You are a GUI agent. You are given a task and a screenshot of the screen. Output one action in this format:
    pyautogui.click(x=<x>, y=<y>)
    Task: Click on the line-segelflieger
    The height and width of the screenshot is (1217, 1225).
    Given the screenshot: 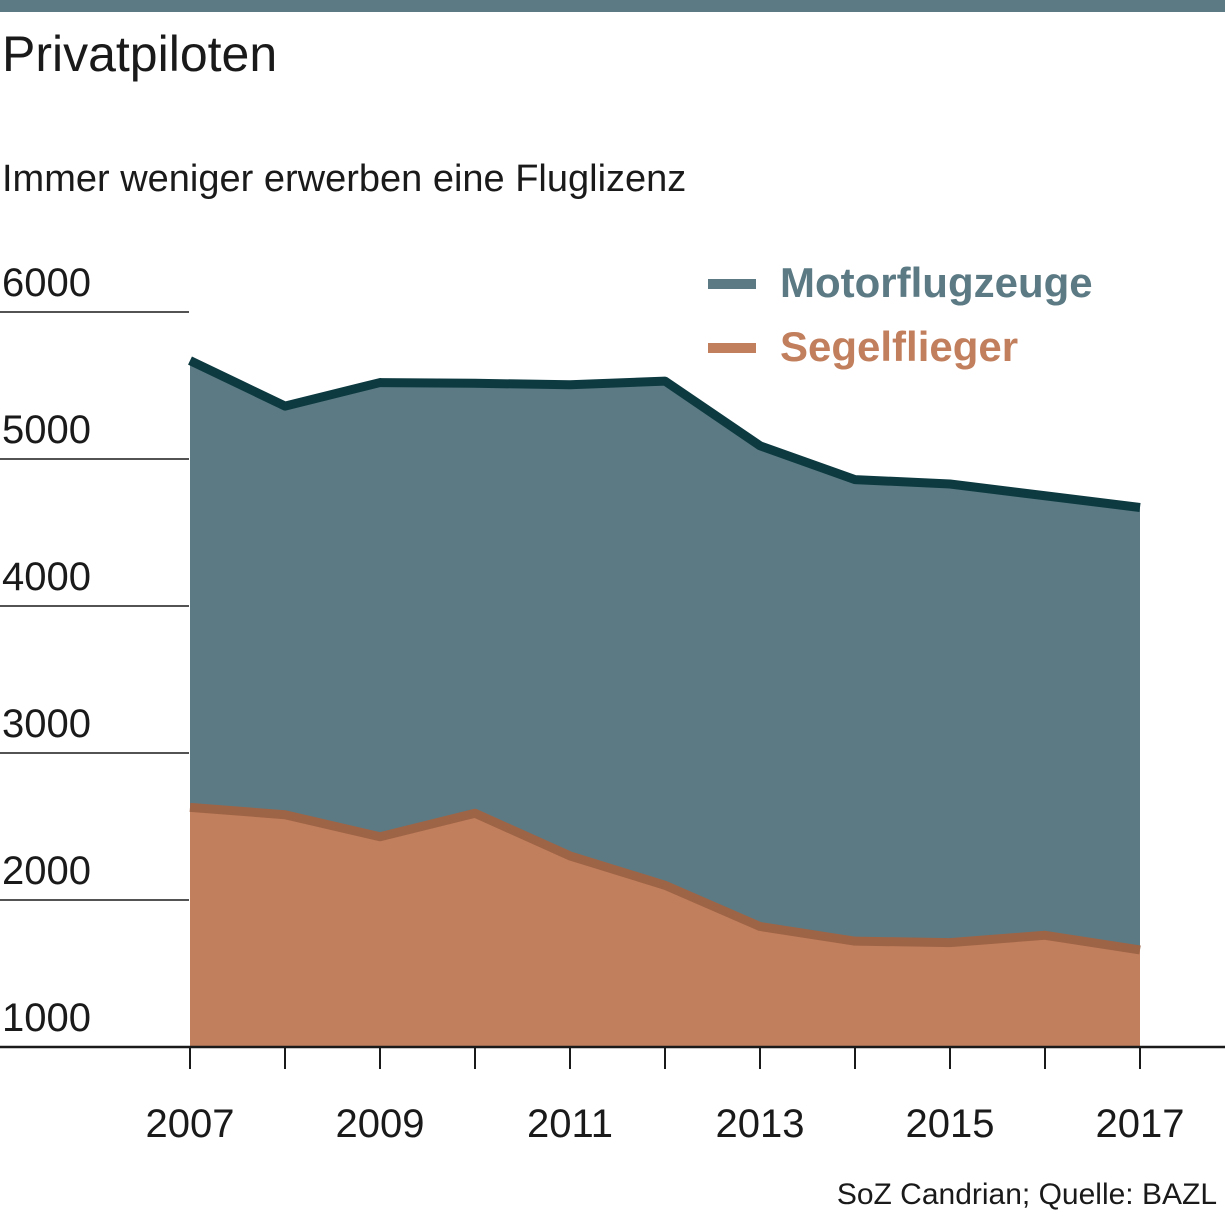 What is the action you would take?
    pyautogui.click(x=665, y=878)
    